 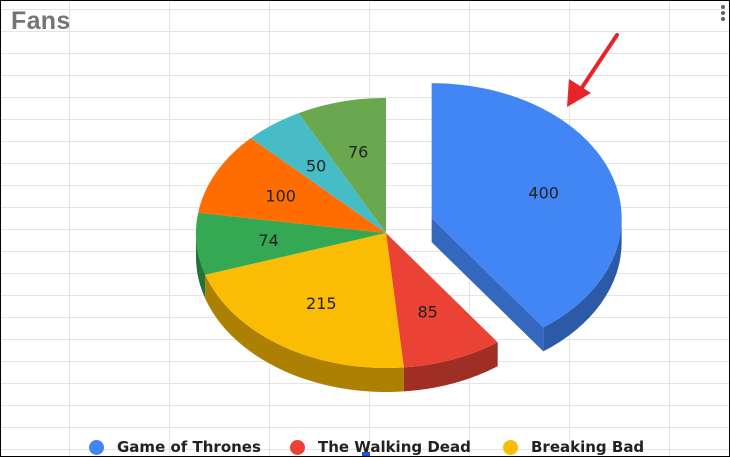 I want to click on pie-data-label-6: 76, so click(x=358, y=152).